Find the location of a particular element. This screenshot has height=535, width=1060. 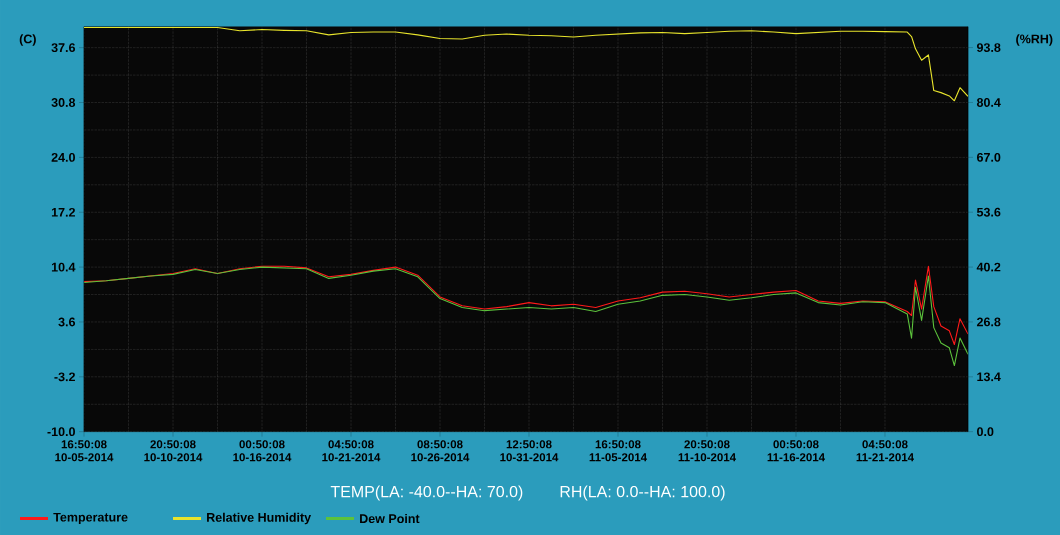

y2-tick-label: 53.6 is located at coordinates (988, 212).